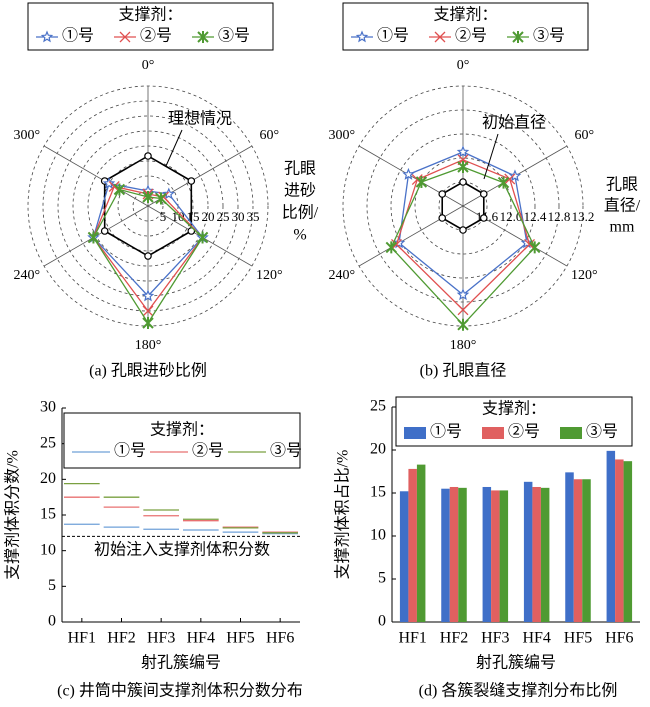 This screenshot has height=707, width=650. What do you see at coordinates (622, 206) in the screenshot?
I see `r-axis-label: 直径/` at bounding box center [622, 206].